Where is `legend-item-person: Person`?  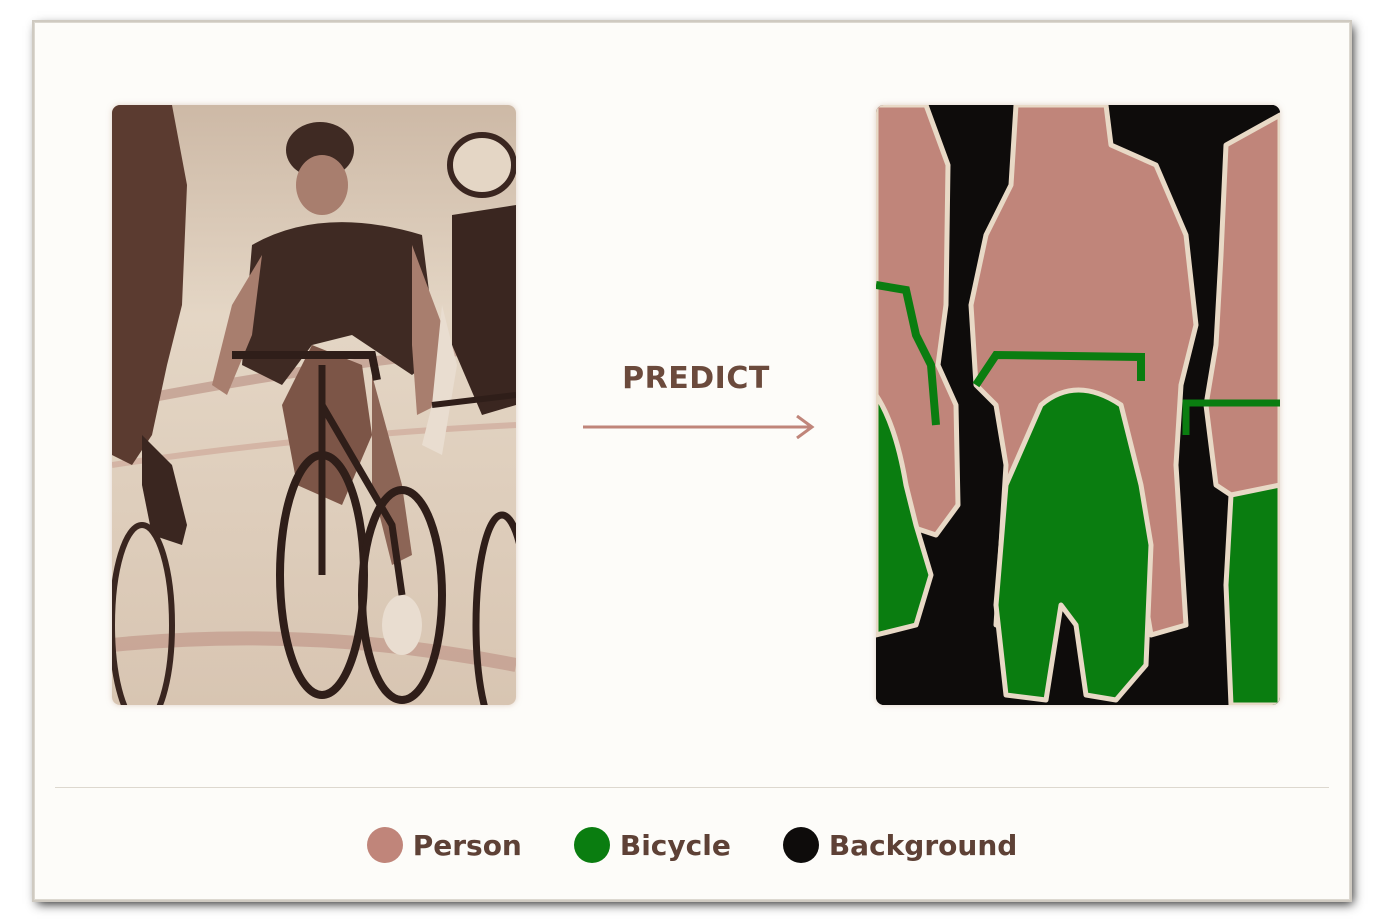 legend-item-person: Person is located at coordinates (444, 845).